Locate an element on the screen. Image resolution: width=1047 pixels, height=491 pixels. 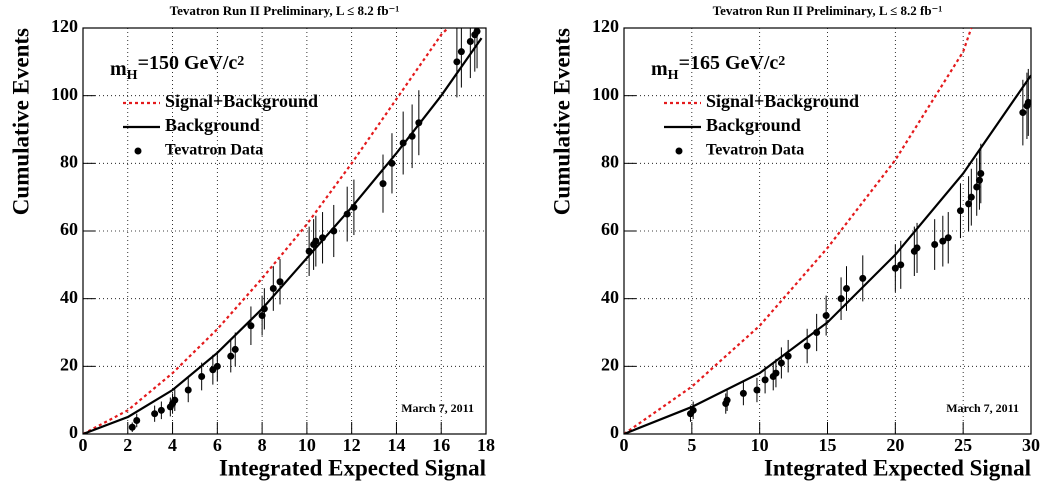
x-tick-label: 14 is located at coordinates (396, 445).